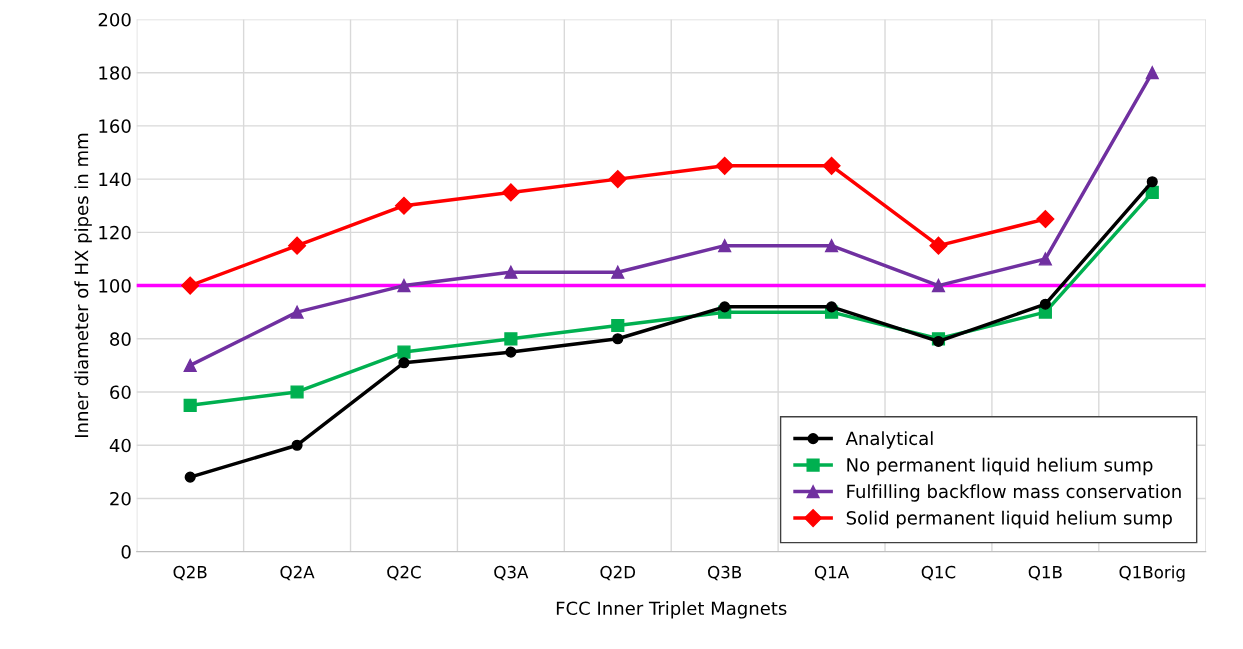 The width and height of the screenshot is (1243, 649). I want to click on y-tick-label: 180, so click(115, 73).